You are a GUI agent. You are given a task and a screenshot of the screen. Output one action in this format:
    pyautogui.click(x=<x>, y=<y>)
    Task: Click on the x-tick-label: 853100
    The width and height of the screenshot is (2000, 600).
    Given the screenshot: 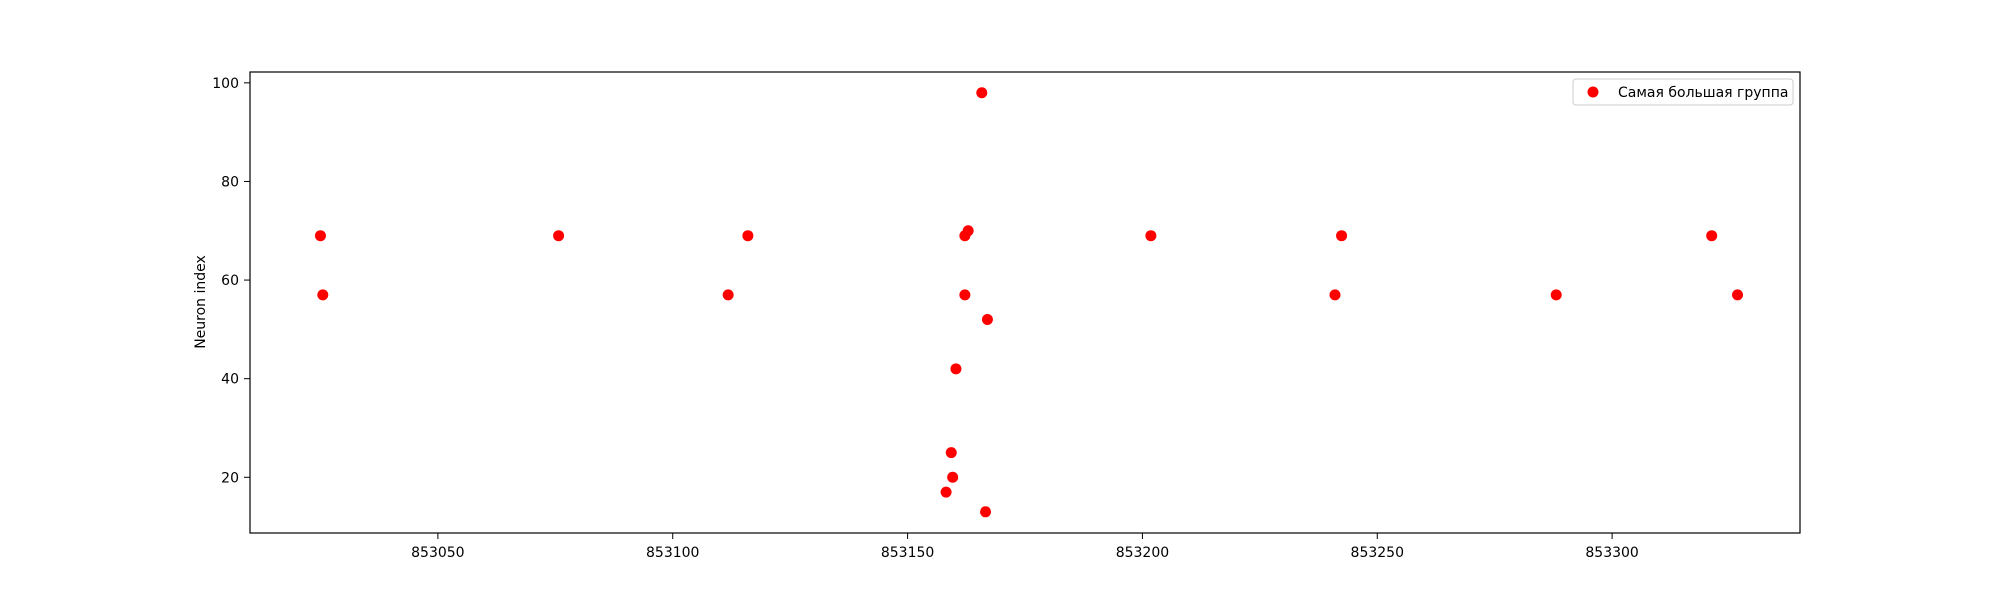 What is the action you would take?
    pyautogui.click(x=672, y=553)
    